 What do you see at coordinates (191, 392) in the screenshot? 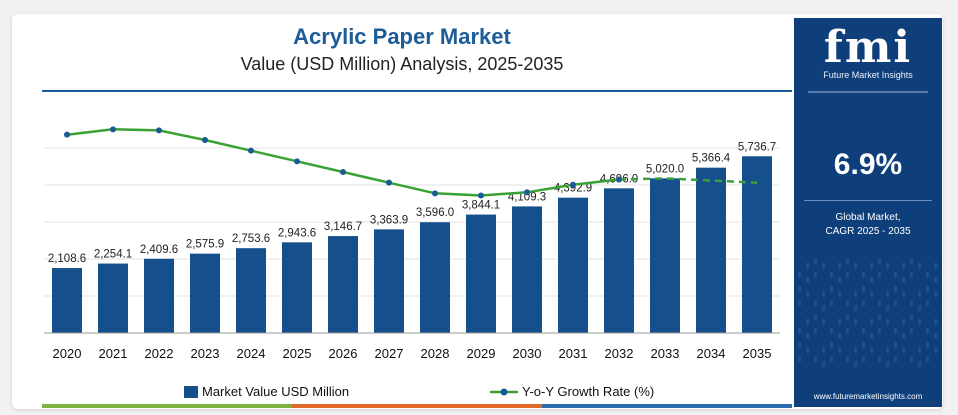
I see `legend-bar-swatch` at bounding box center [191, 392].